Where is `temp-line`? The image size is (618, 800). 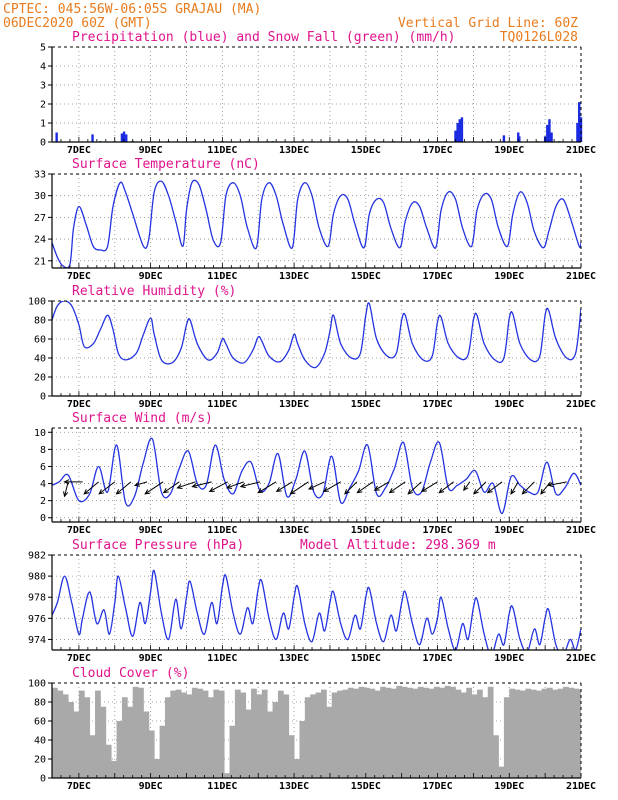 temp-line is located at coordinates (316, 223).